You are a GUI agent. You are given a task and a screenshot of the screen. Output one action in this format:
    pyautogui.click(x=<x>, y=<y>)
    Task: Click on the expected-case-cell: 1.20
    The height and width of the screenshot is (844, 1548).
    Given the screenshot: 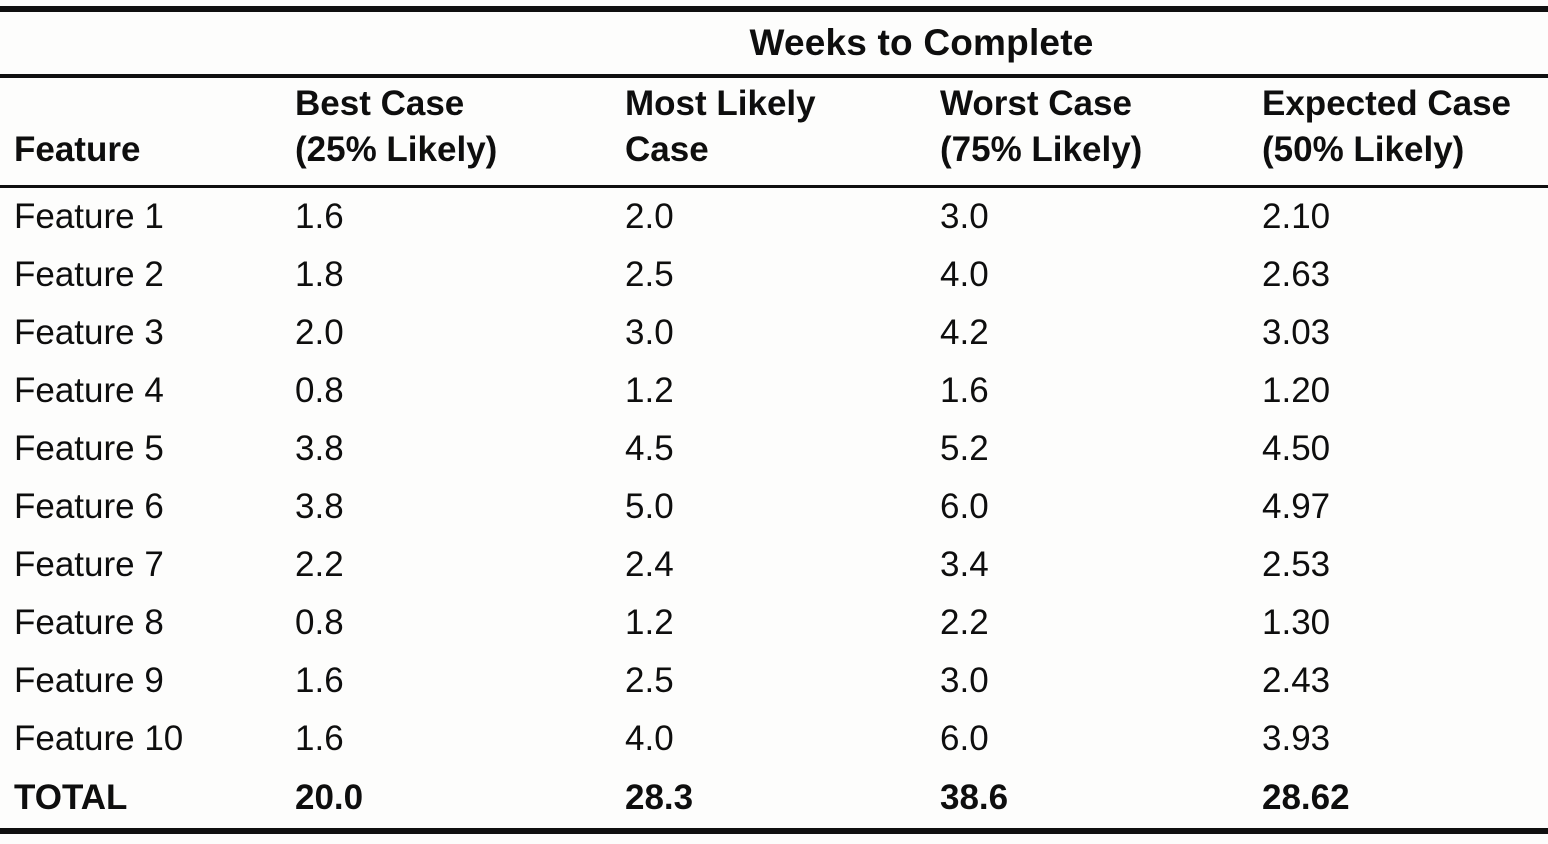 What is the action you would take?
    pyautogui.click(x=1296, y=390)
    